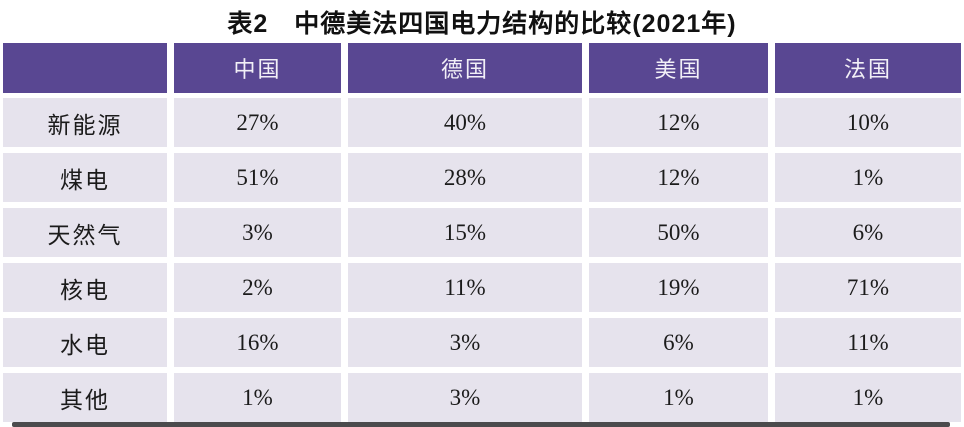  I want to click on row-label: 其他, so click(85, 397).